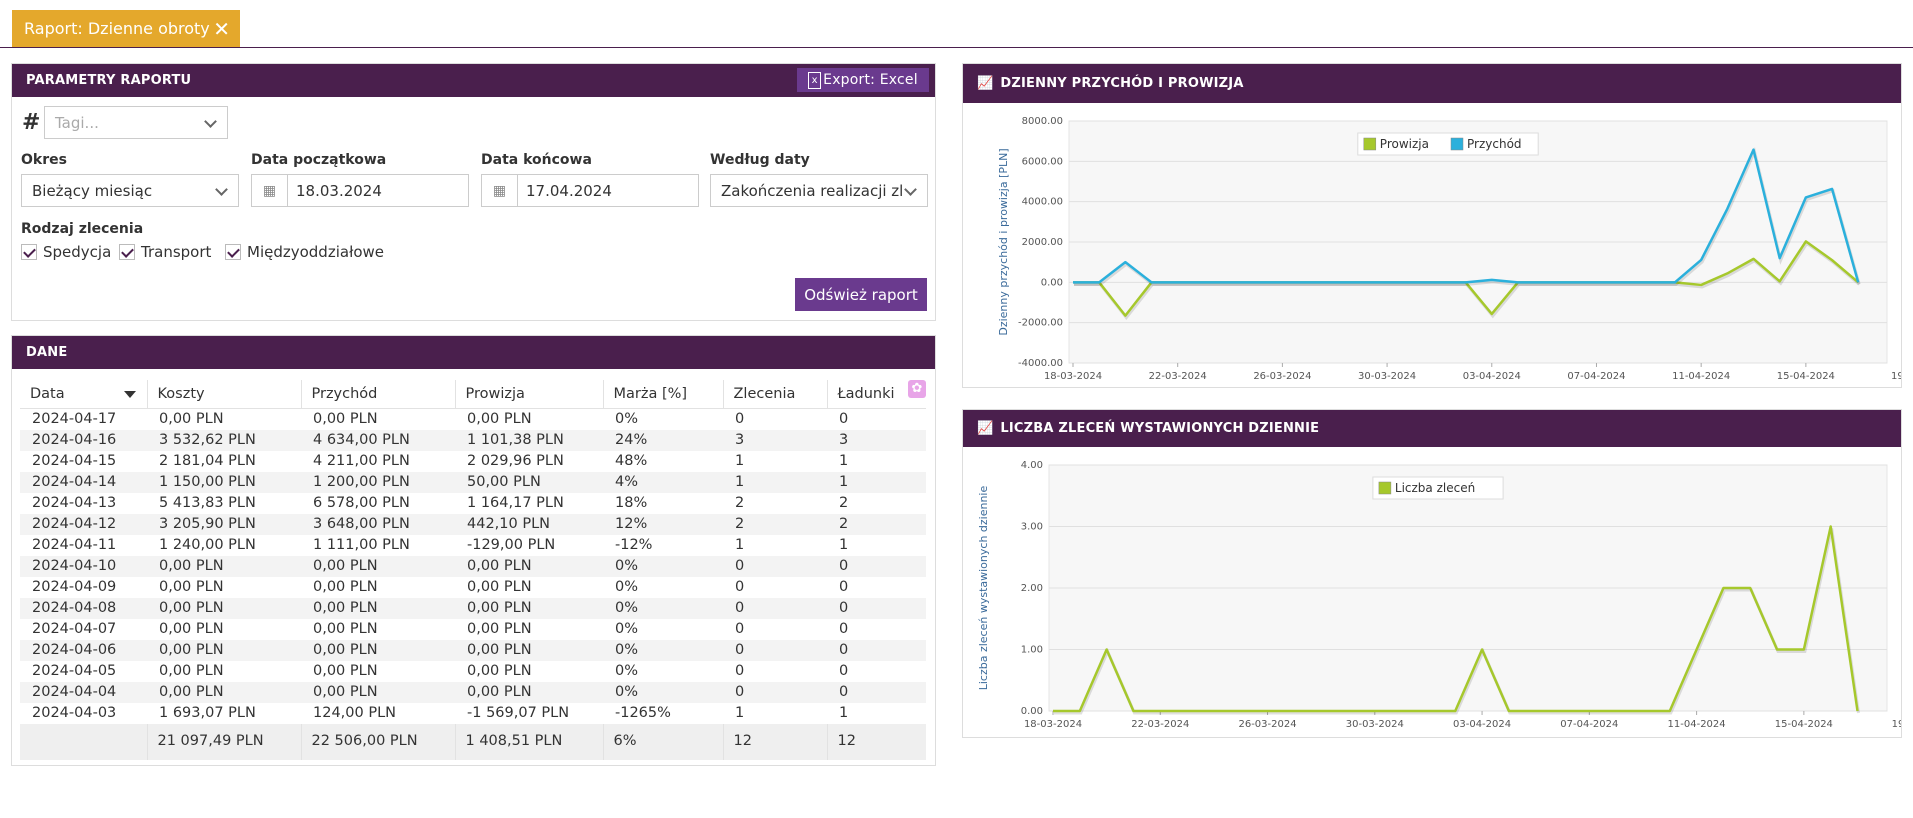 This screenshot has height=818, width=1913. What do you see at coordinates (207, 460) in the screenshot?
I see `table-cell: 2 181,04 PLN` at bounding box center [207, 460].